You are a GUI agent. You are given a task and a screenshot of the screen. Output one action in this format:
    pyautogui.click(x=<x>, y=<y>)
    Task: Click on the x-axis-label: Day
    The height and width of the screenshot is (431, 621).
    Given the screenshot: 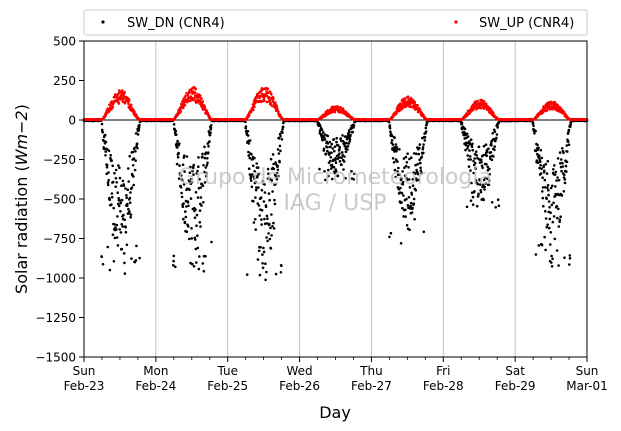 What is the action you would take?
    pyautogui.click(x=335, y=412)
    